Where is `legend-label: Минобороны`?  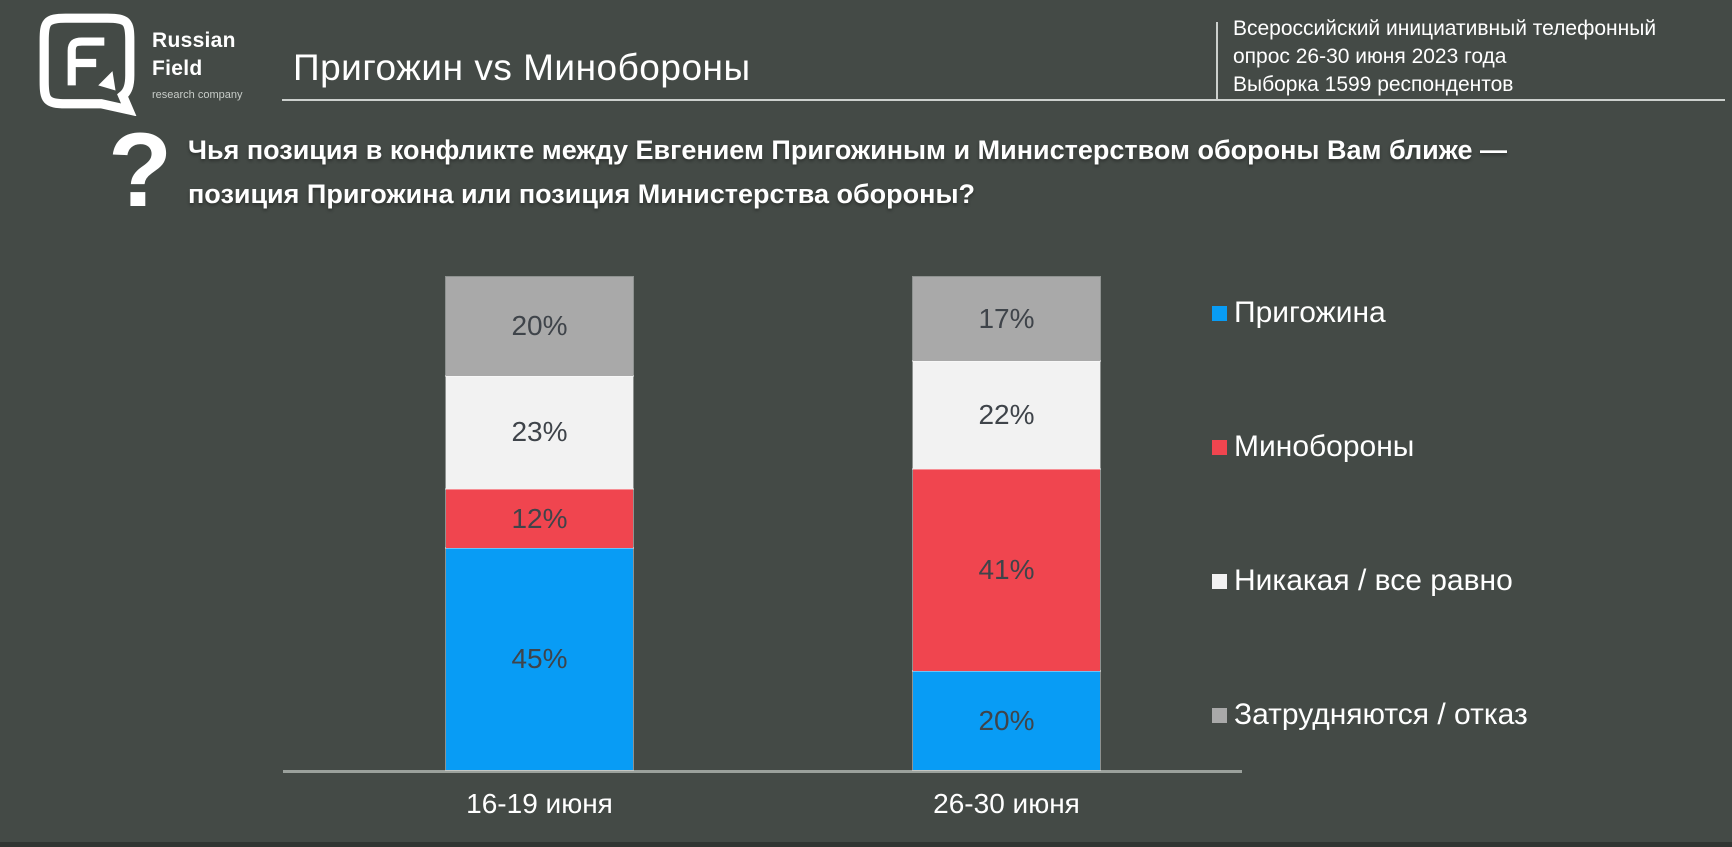 legend-label: Минобороны is located at coordinates (1324, 446).